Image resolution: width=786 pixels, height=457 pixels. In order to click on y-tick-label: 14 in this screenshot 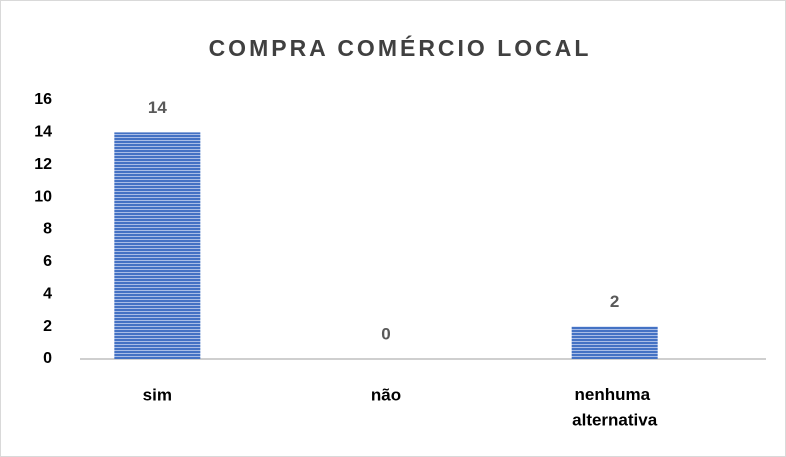, I will do `click(43, 132)`.